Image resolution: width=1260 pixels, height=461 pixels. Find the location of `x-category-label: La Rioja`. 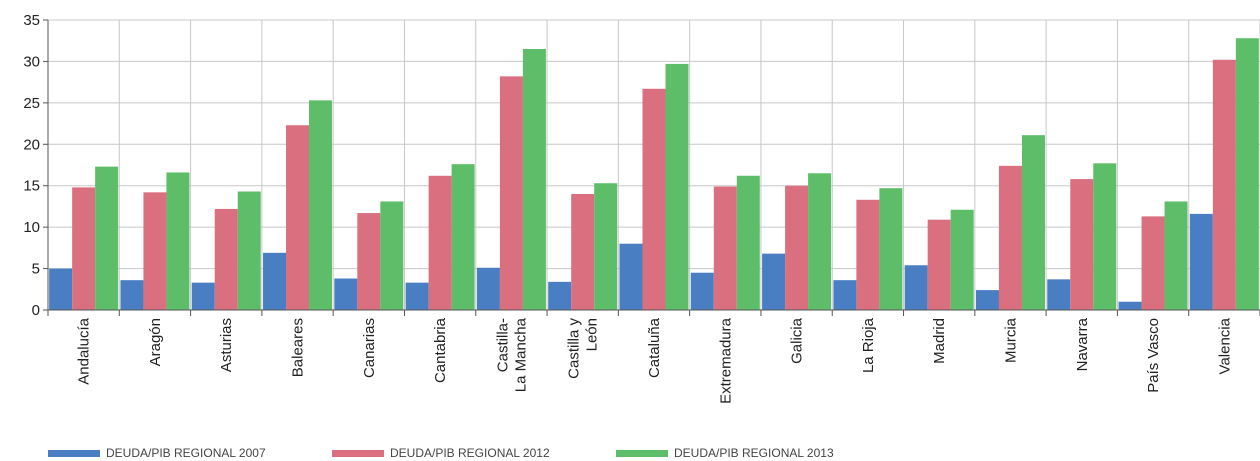

x-category-label: La Rioja is located at coordinates (868, 345).